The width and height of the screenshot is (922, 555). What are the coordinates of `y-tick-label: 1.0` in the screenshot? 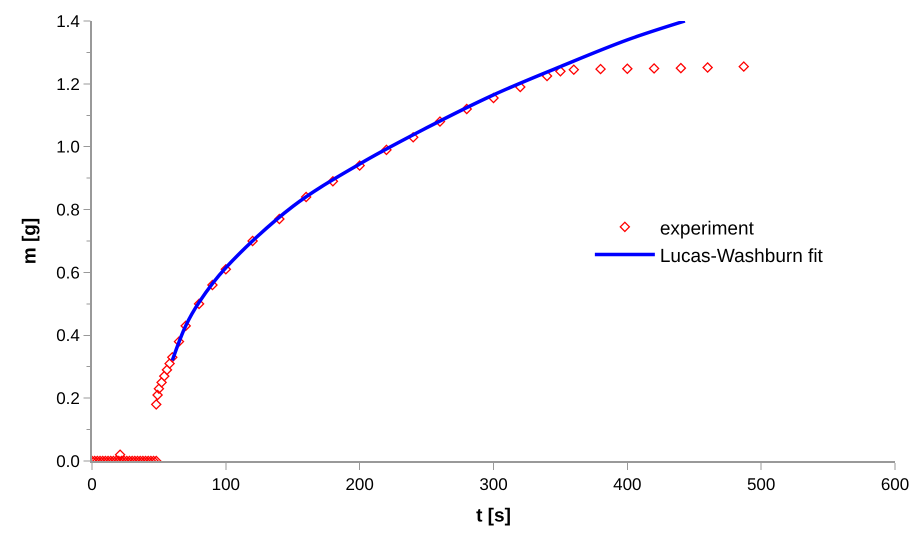 It's located at (68, 147).